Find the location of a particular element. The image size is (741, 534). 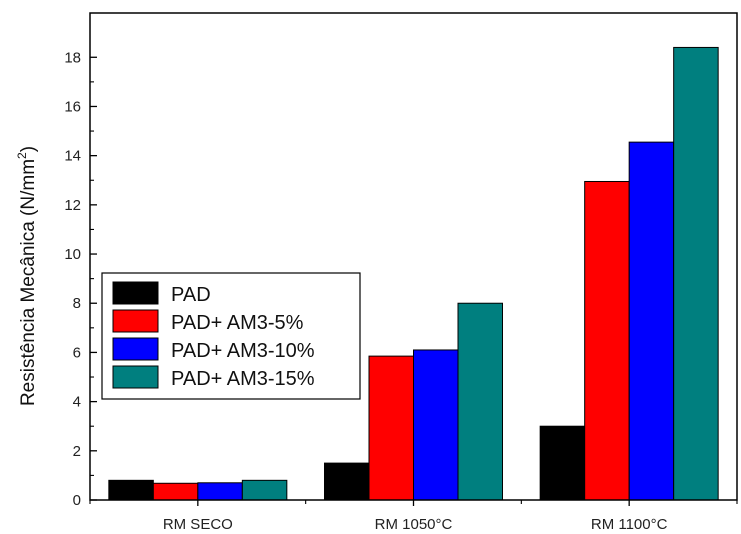

y-tick-label: 12 is located at coordinates (72, 205).